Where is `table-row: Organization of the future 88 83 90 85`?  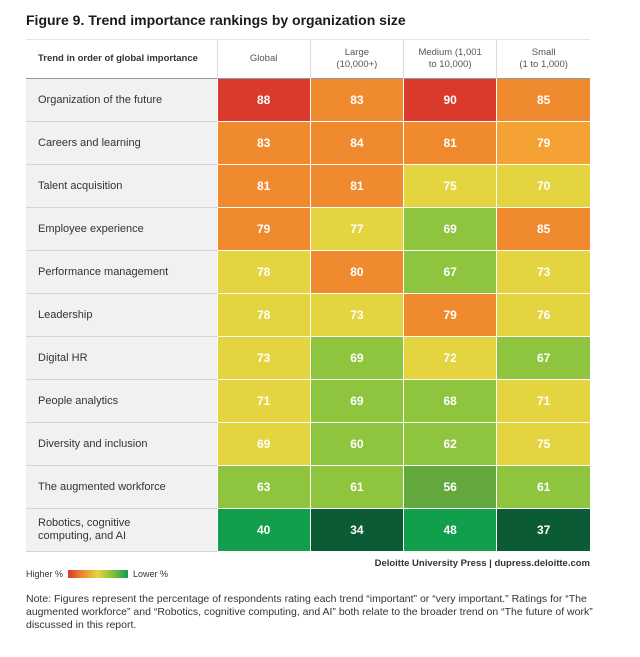 table-row: Organization of the future 88 83 90 85 is located at coordinates (308, 100).